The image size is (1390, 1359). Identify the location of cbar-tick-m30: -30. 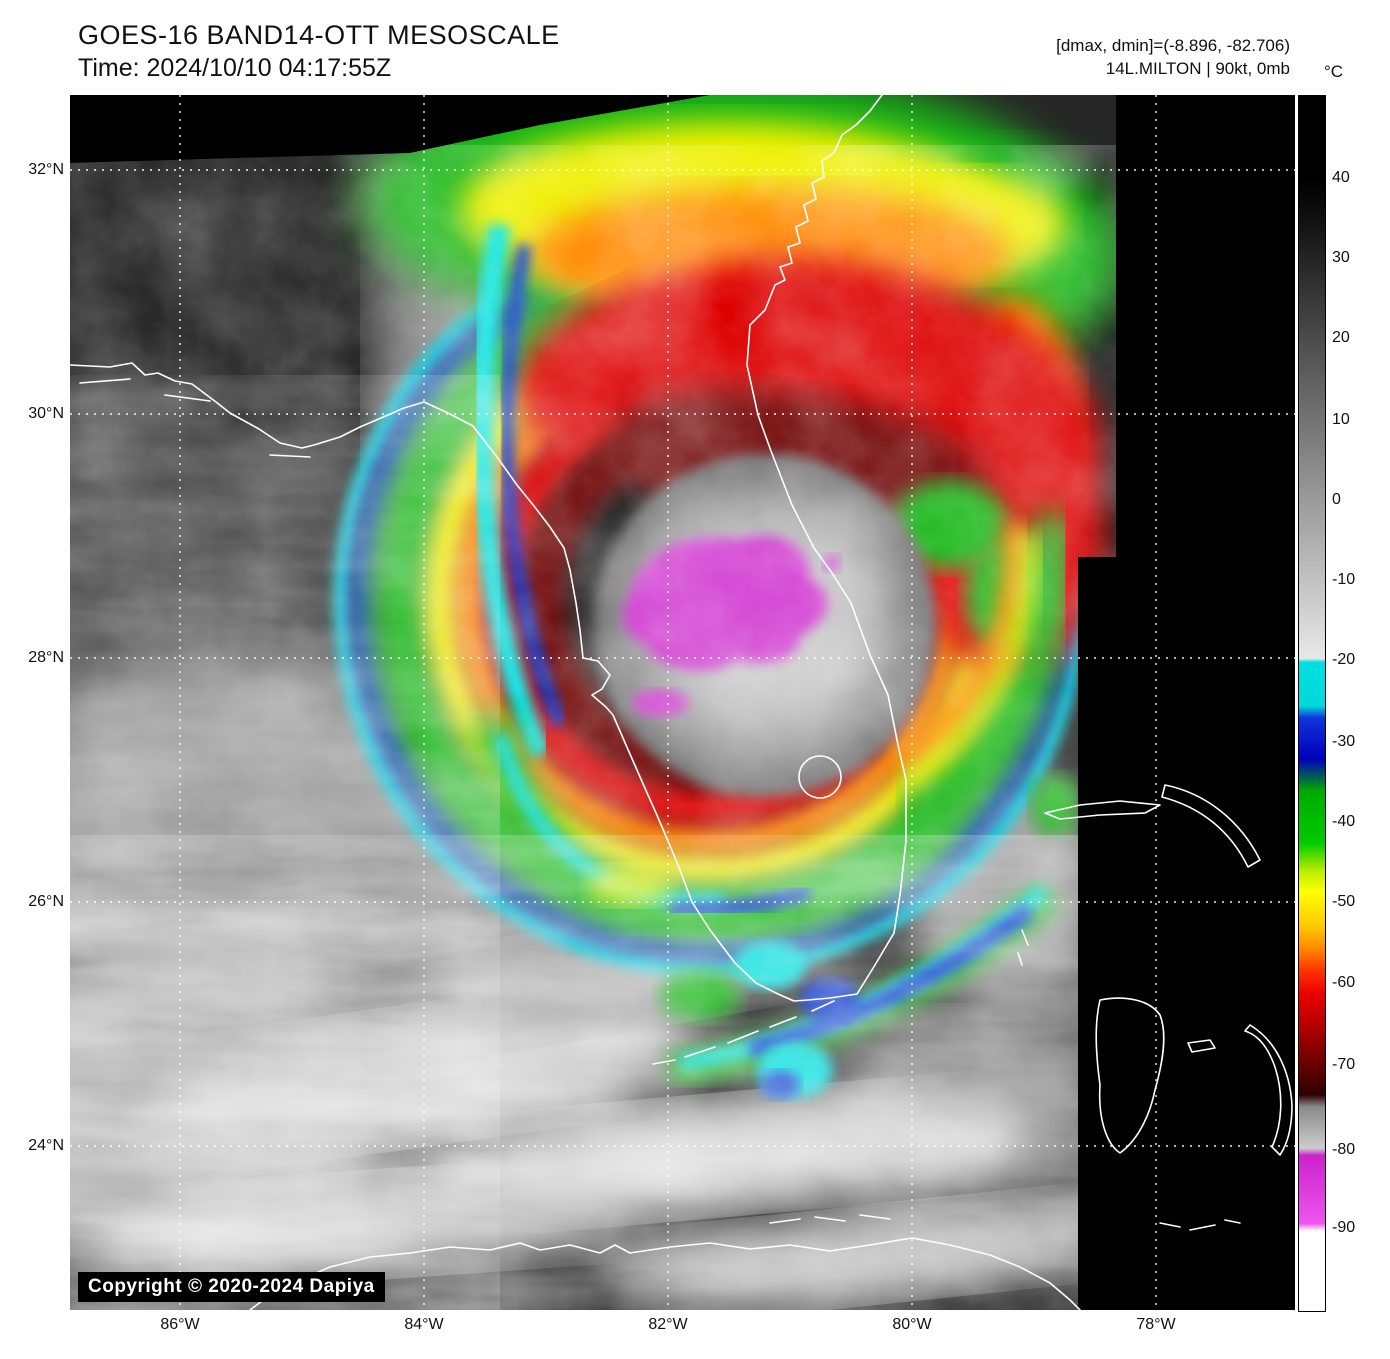
(1344, 741).